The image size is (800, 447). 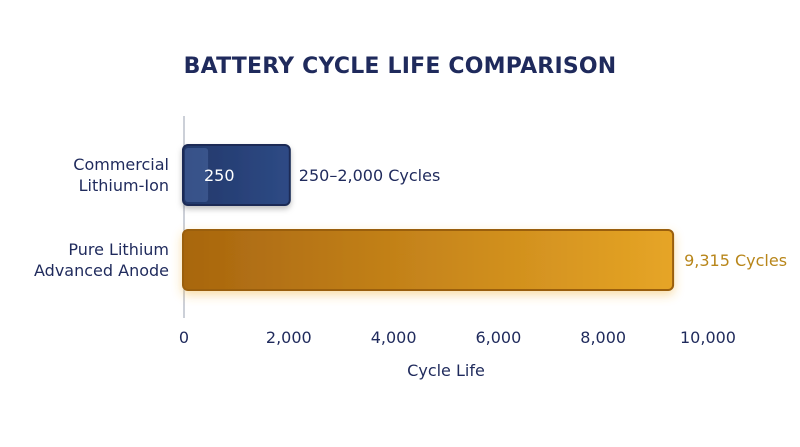 I want to click on bar-1-inner-label: 250, so click(x=219, y=175).